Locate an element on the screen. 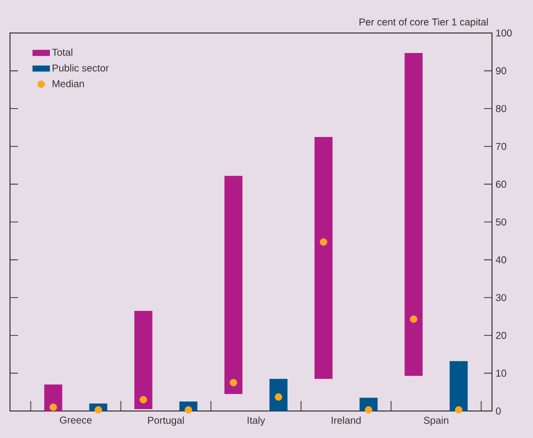 The height and width of the screenshot is (438, 533). x-tick-label: Ireland is located at coordinates (346, 420).